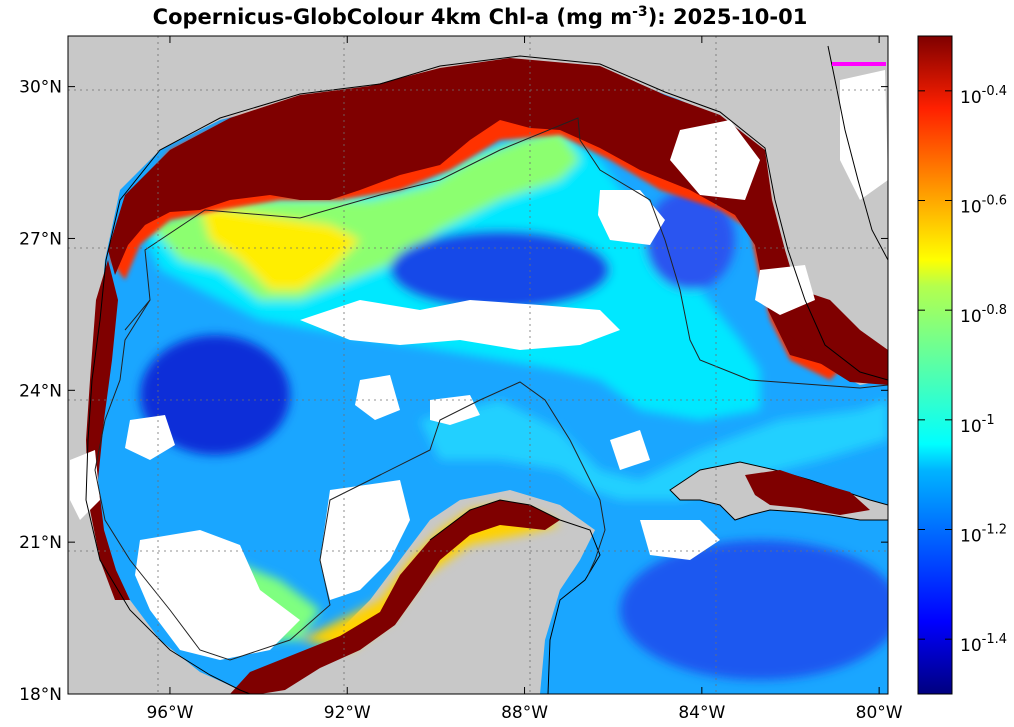 This screenshot has width=1014, height=727. What do you see at coordinates (280, 247) in the screenshot?
I see `yellow-shelf-band` at bounding box center [280, 247].